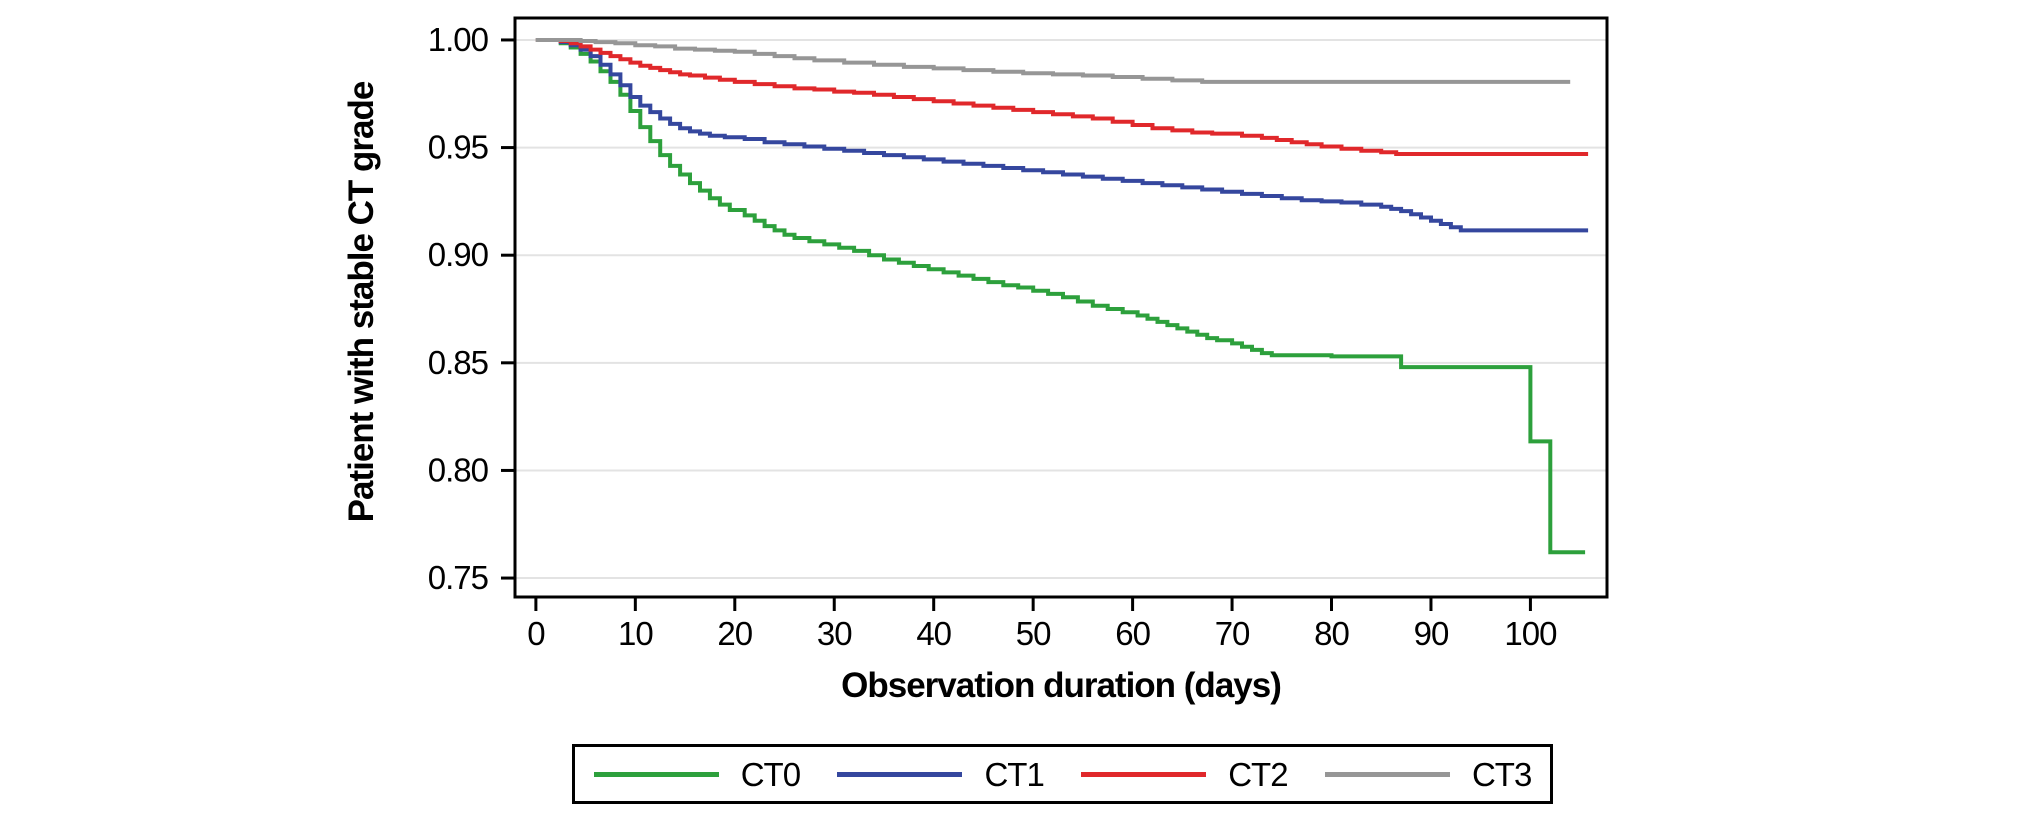 This screenshot has width=2020, height=826. I want to click on legend-item-ct2: CT2, so click(1185, 774).